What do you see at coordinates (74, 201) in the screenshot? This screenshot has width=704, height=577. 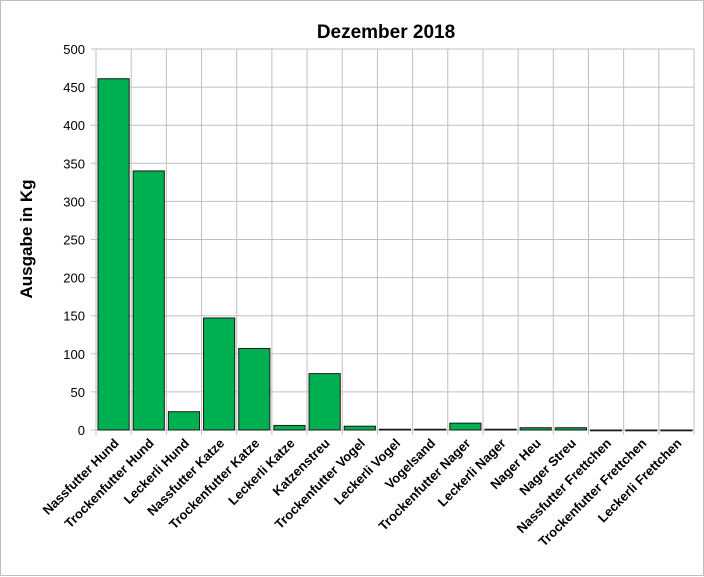 I see `y-tick-label: 300` at bounding box center [74, 201].